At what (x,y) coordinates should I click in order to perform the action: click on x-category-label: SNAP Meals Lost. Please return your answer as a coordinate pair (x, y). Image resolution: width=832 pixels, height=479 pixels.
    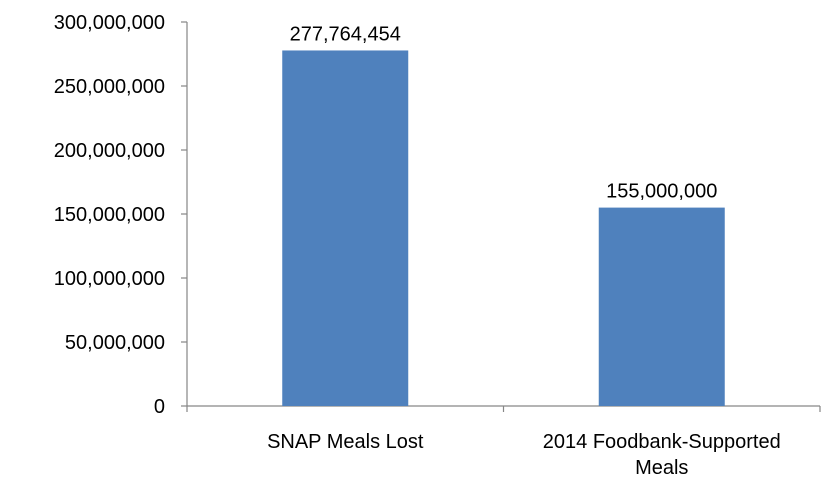
    Looking at the image, I should click on (345, 442).